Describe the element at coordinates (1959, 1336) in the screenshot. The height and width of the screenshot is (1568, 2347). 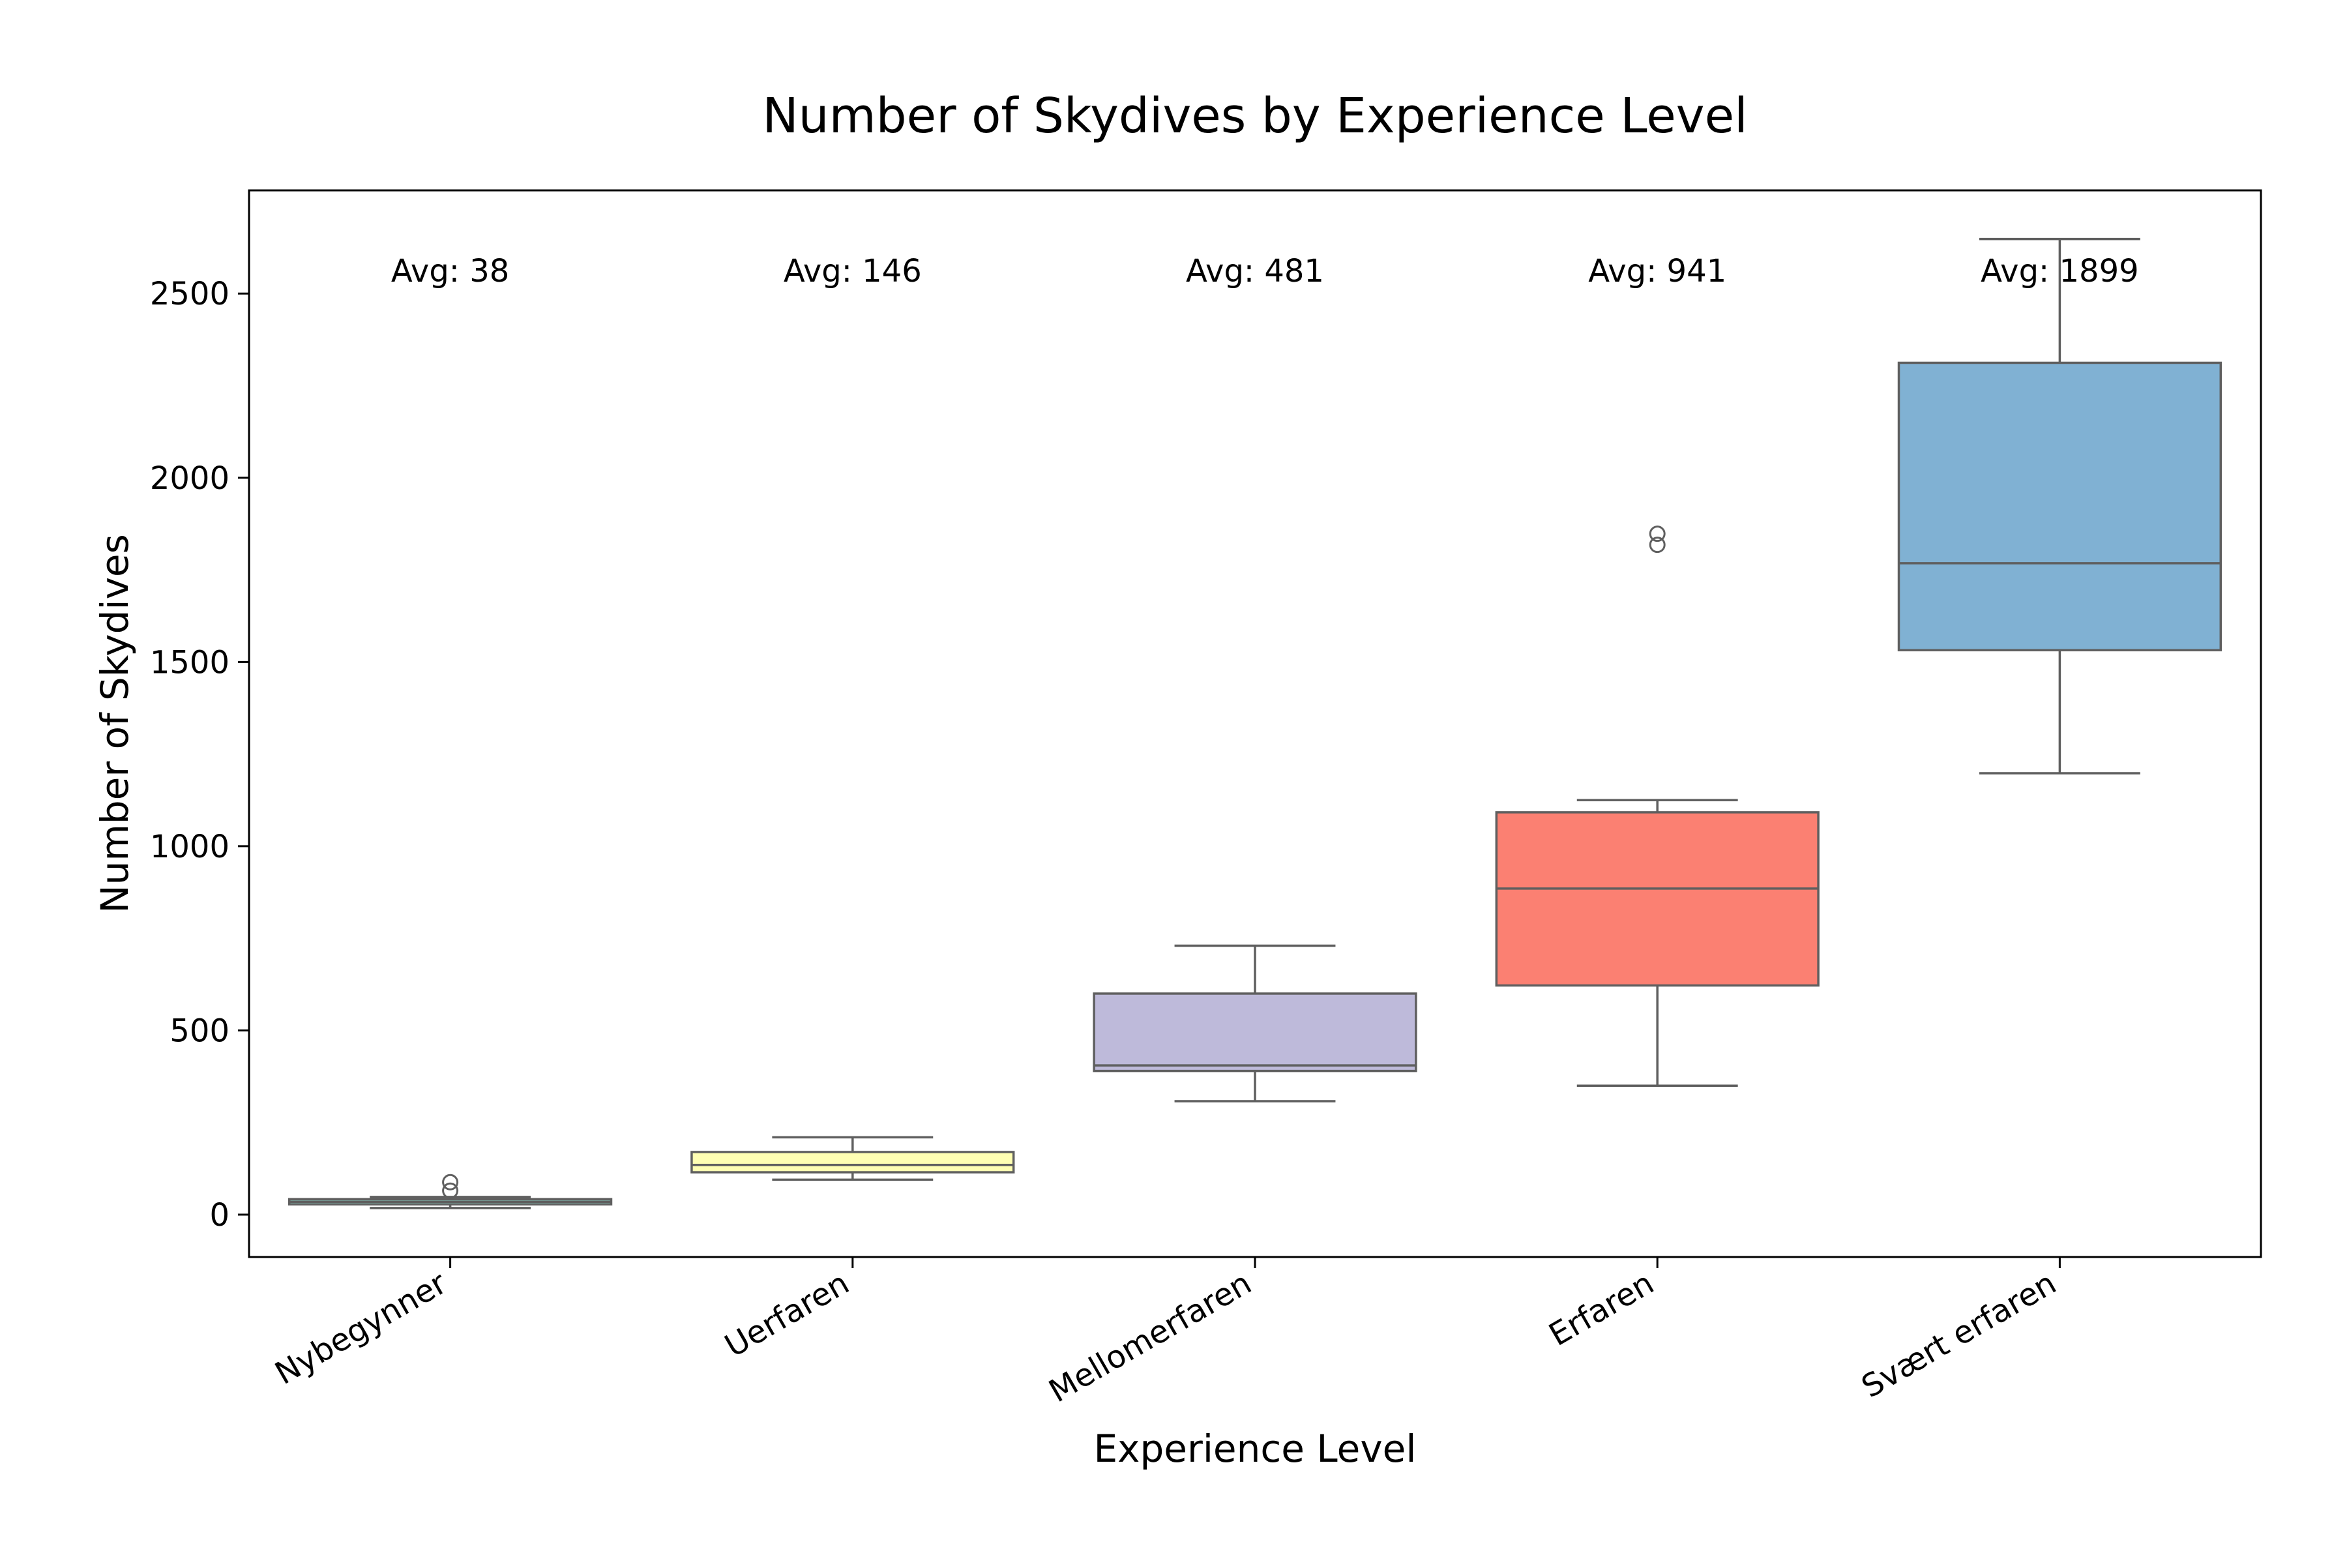
I see `x-tick-label-svært-erfaren: Svært erfaren` at that location.